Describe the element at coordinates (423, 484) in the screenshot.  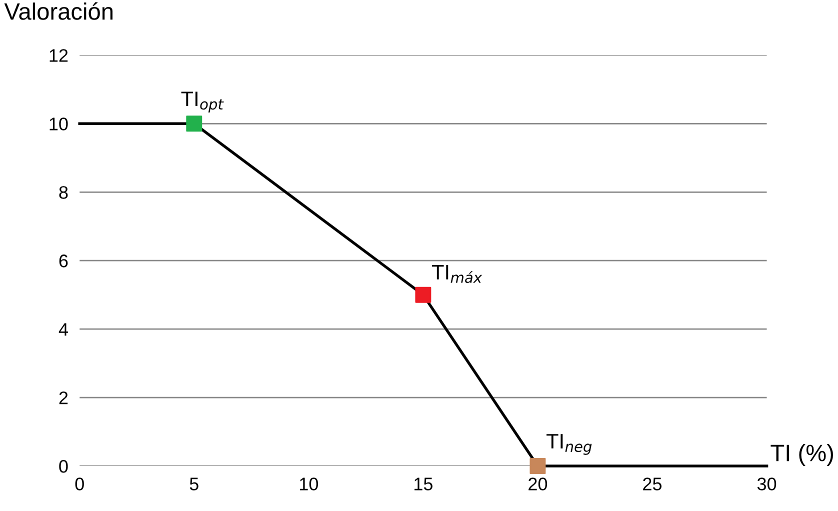
I see `x-tick-label: 15` at that location.